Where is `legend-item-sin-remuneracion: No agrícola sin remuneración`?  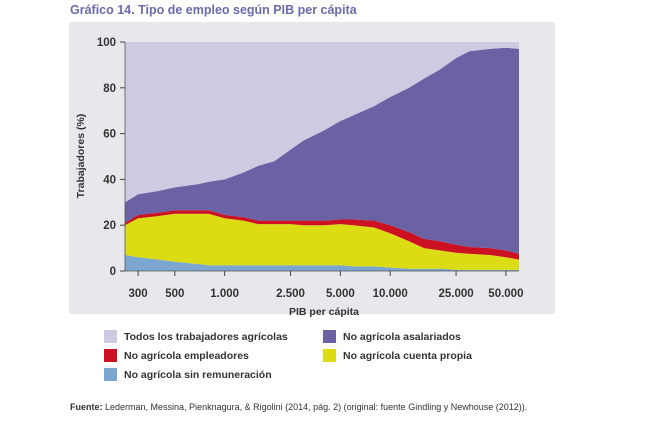 legend-item-sin-remuneracion: No agrícola sin remuneración is located at coordinates (188, 374).